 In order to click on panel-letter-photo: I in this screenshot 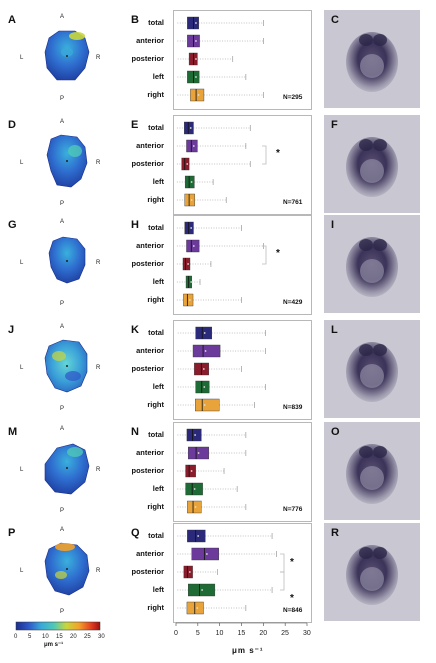, I will do `click(333, 225)`.